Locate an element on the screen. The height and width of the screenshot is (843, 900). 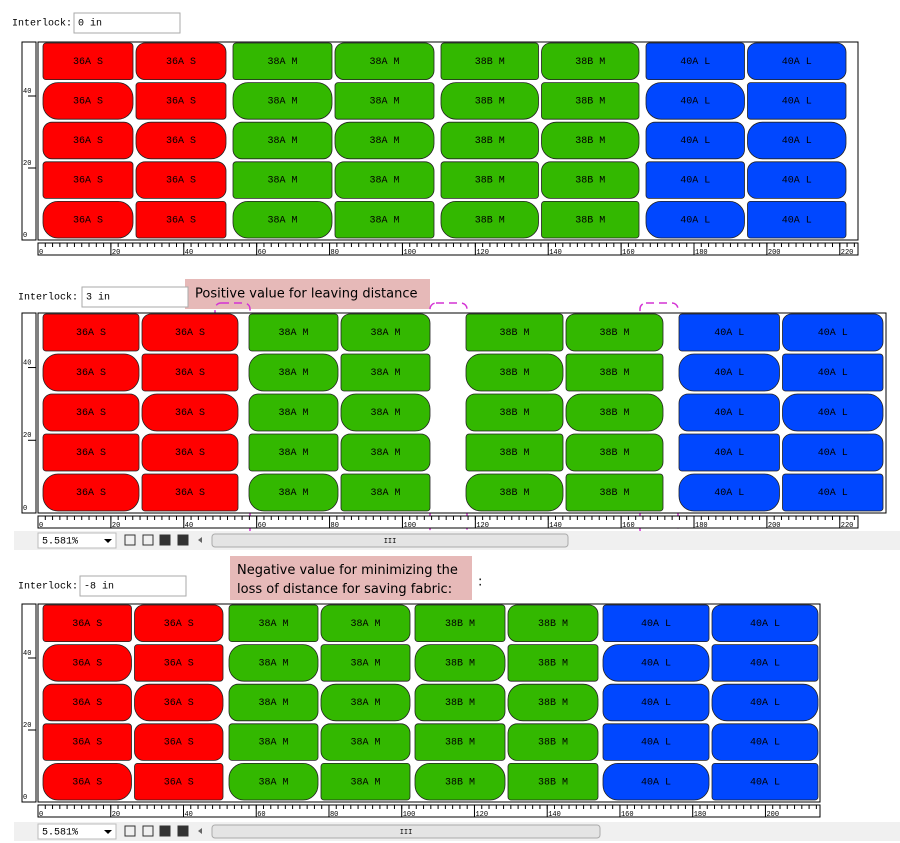
x-tick-label: 180 is located at coordinates (701, 253).